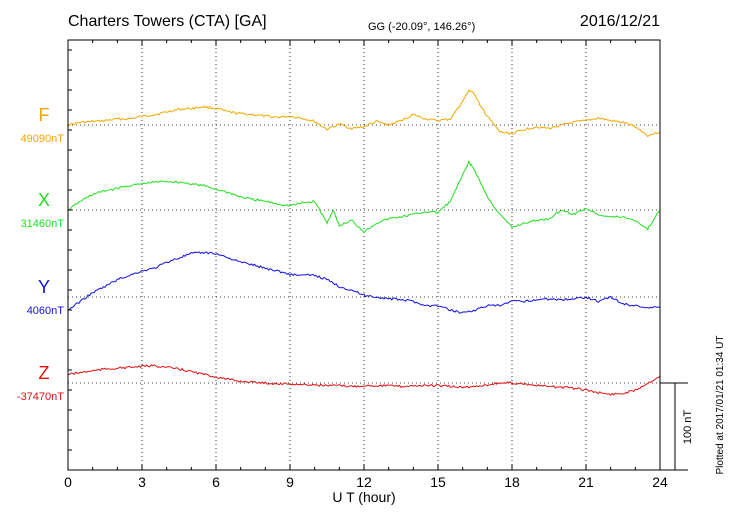 The width and height of the screenshot is (730, 520). Describe the element at coordinates (720, 405) in the screenshot. I see `plotted-timestamp: Plotted at 2017/01/21 01:34 UT` at that location.